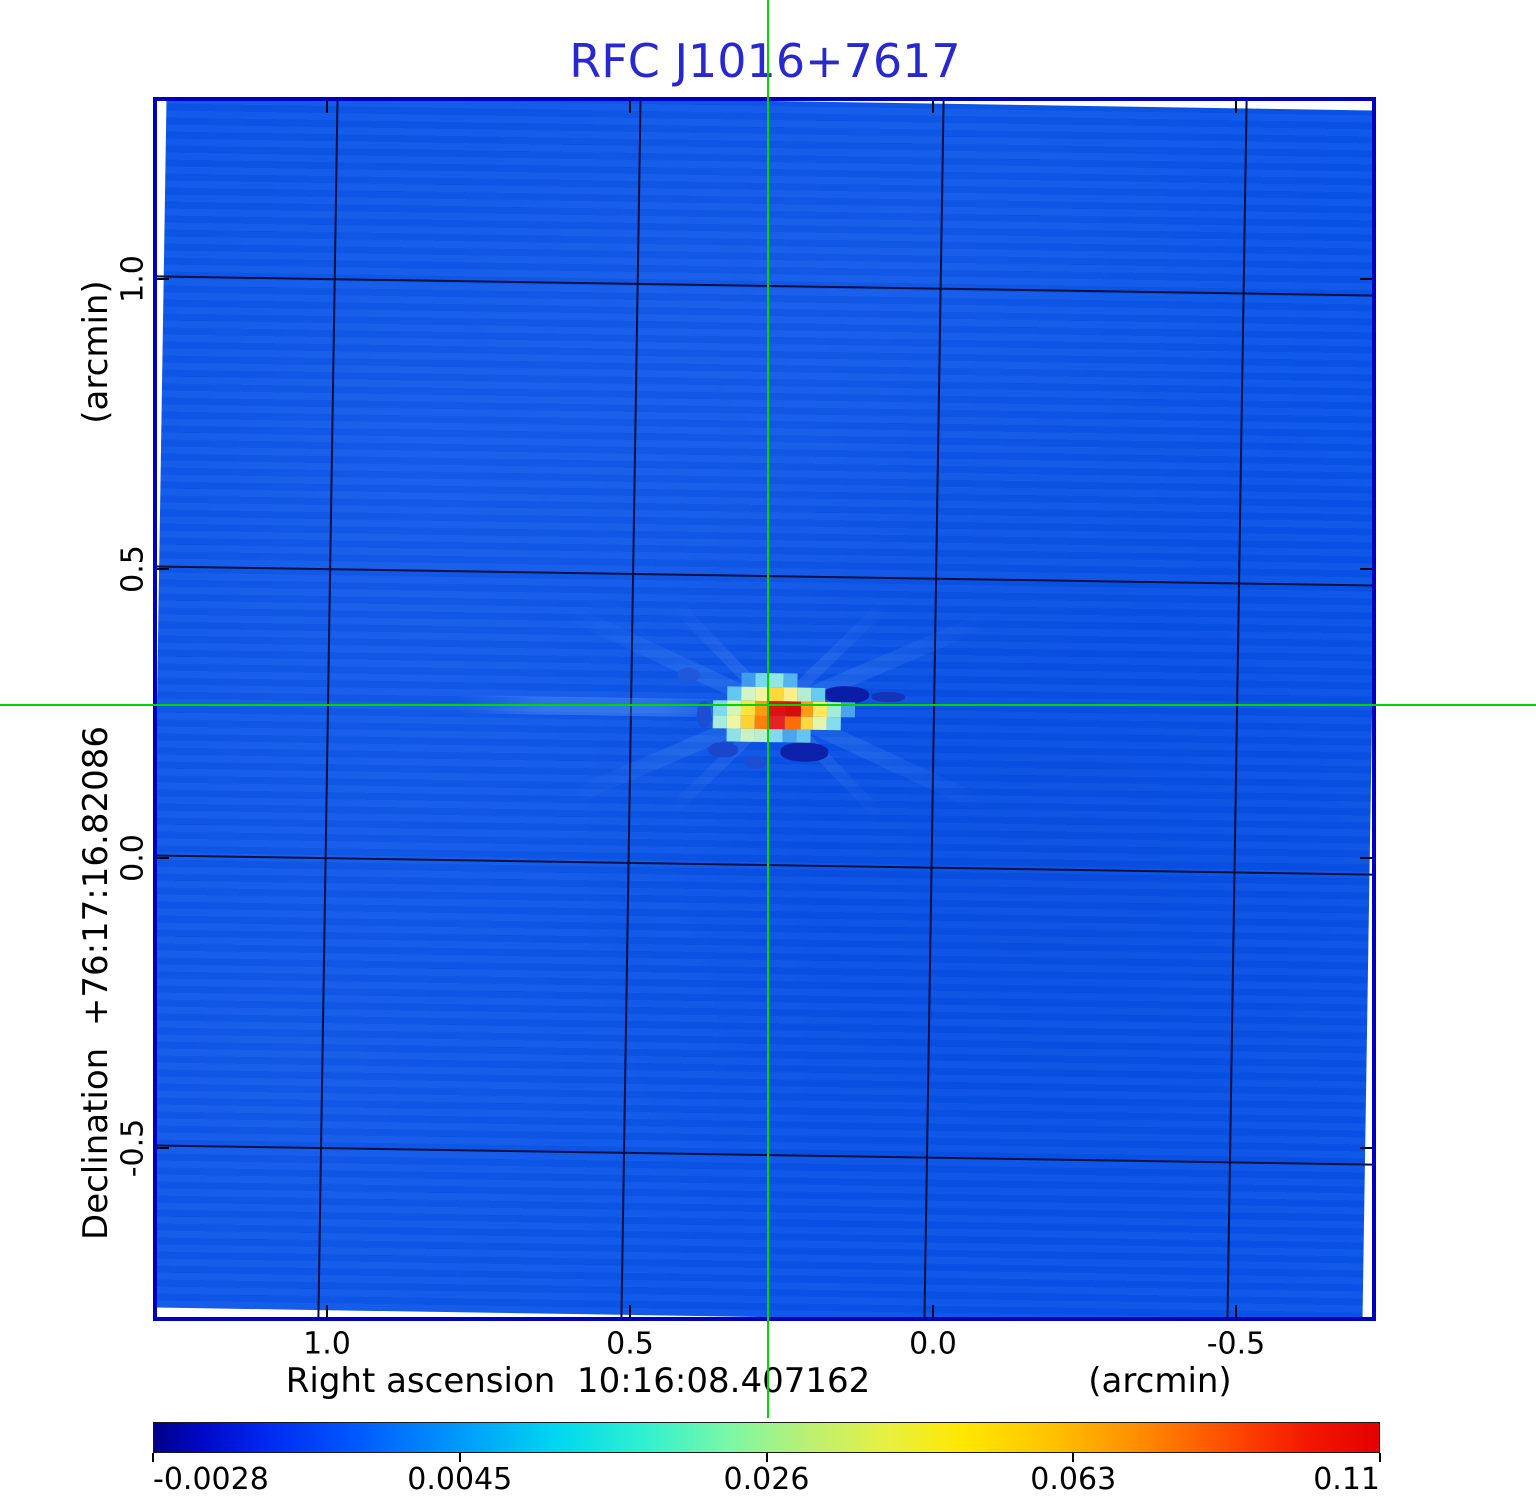 This screenshot has width=1536, height=1511. I want to click on x-axis-title: Right ascension 10:16:08.407162, so click(578, 1381).